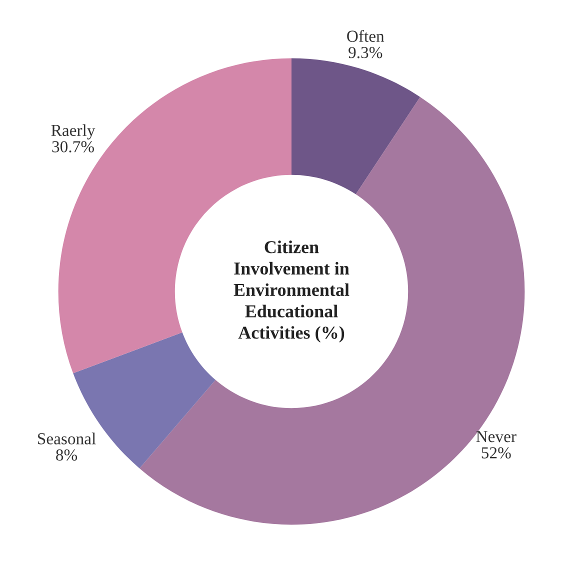 Image resolution: width=583 pixels, height=583 pixels. What do you see at coordinates (67, 438) in the screenshot?
I see `slice-label: Seasonal` at bounding box center [67, 438].